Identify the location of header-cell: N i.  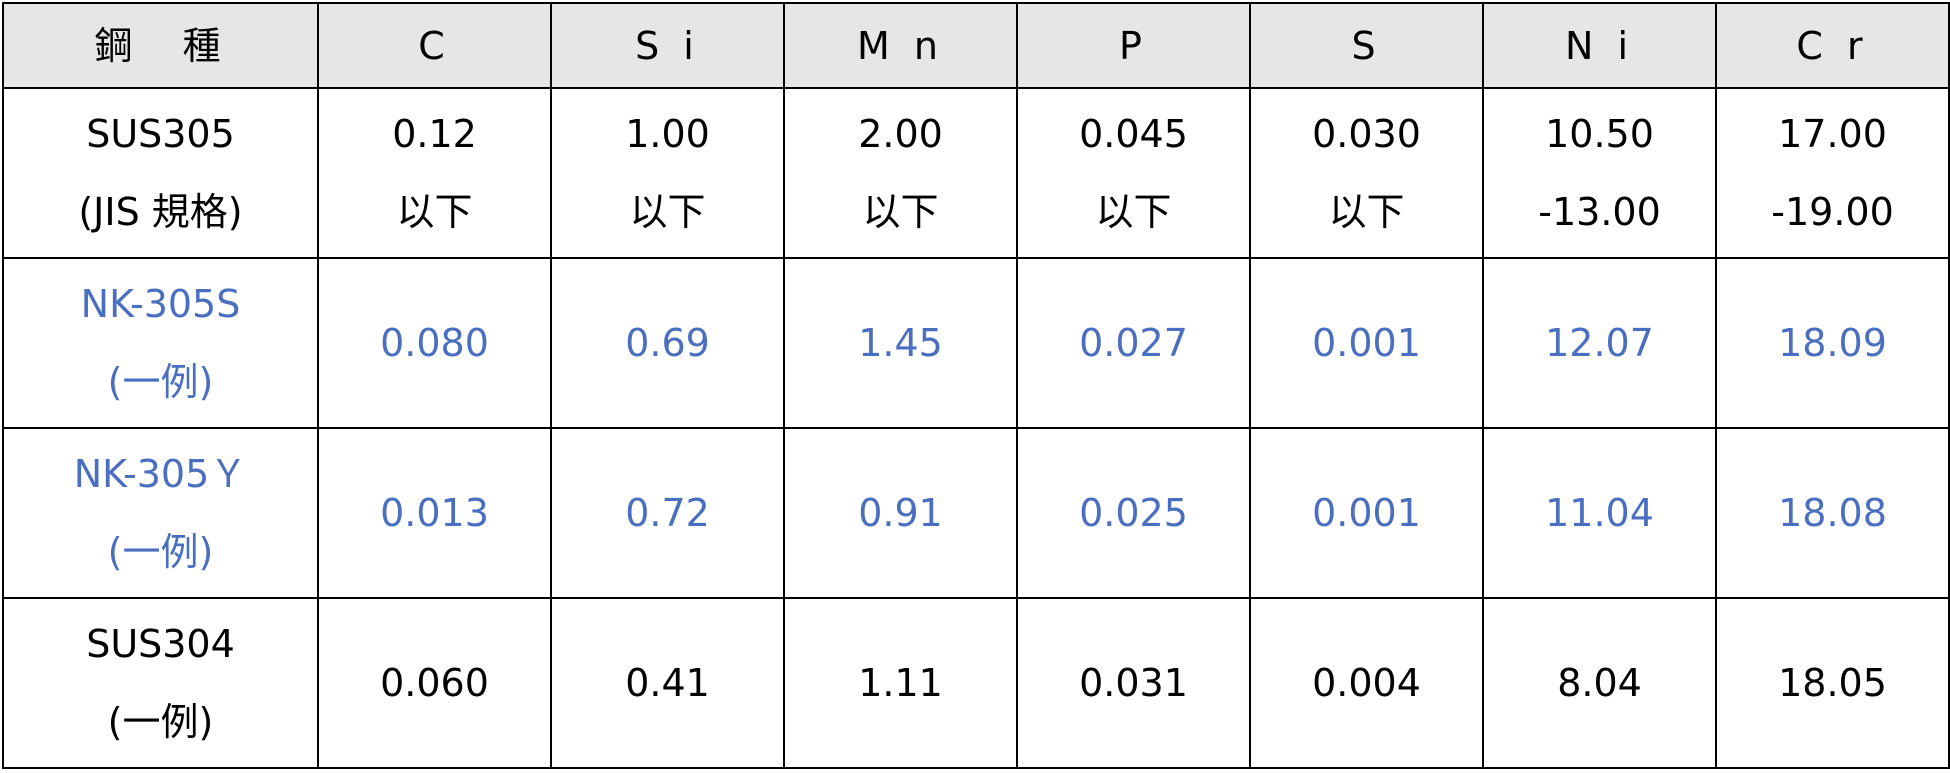
(1599, 45).